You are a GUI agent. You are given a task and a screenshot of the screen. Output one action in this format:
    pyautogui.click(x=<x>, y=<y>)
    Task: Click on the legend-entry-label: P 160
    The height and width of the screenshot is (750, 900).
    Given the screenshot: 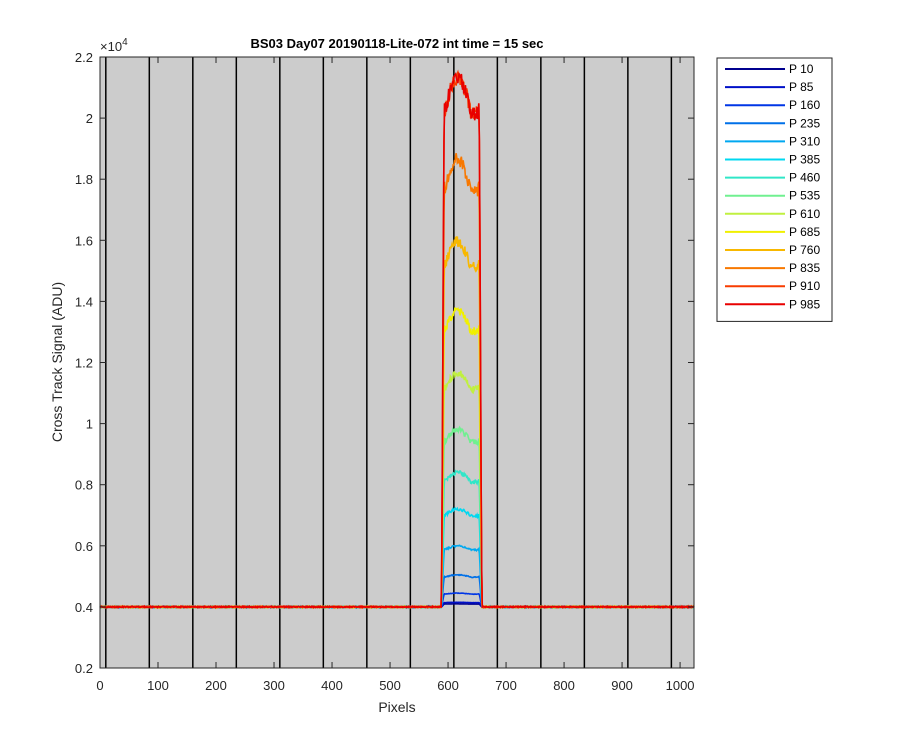 What is the action you would take?
    pyautogui.click(x=804, y=105)
    